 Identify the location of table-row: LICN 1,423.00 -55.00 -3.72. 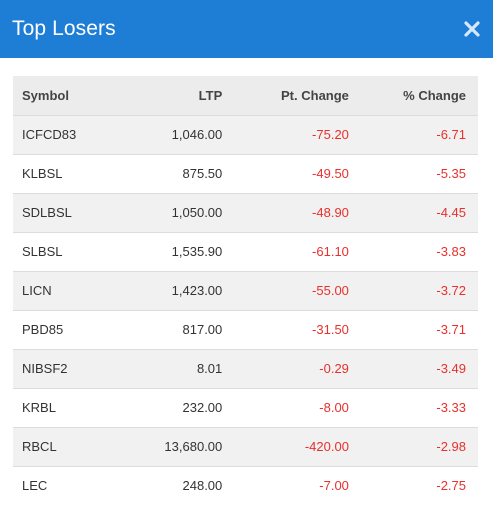
(245, 290).